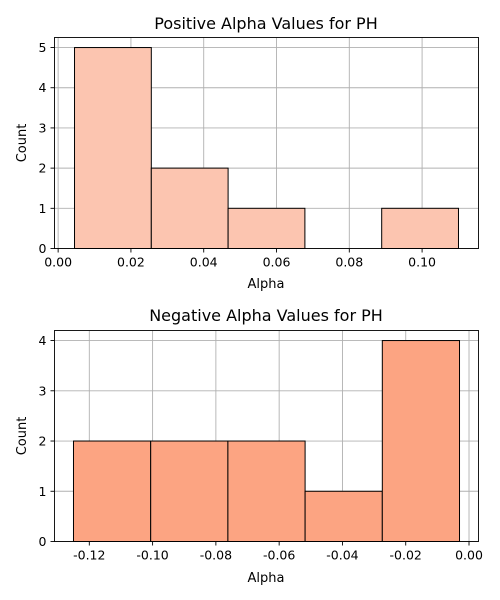 This screenshot has height=600, width=500. I want to click on x-tick-label: 0.08, so click(349, 262).